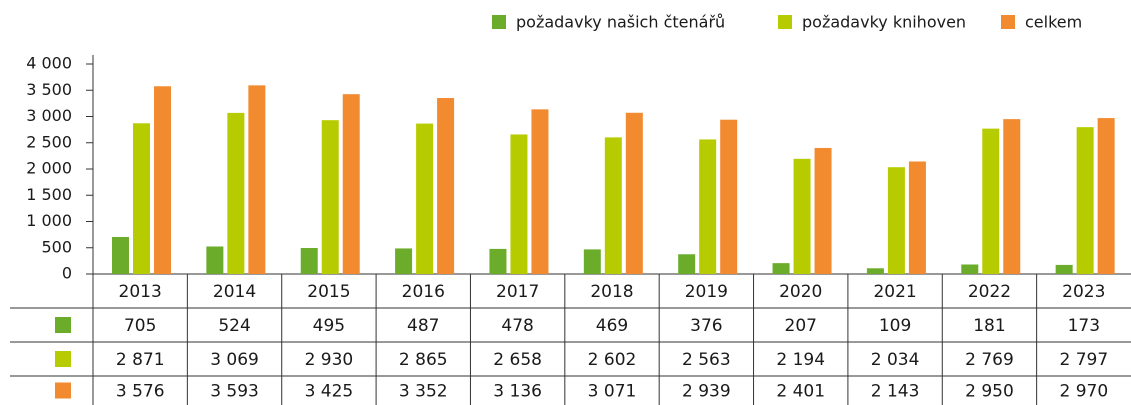  Describe the element at coordinates (234, 360) in the screenshot. I see `table-value: 3 069` at that location.